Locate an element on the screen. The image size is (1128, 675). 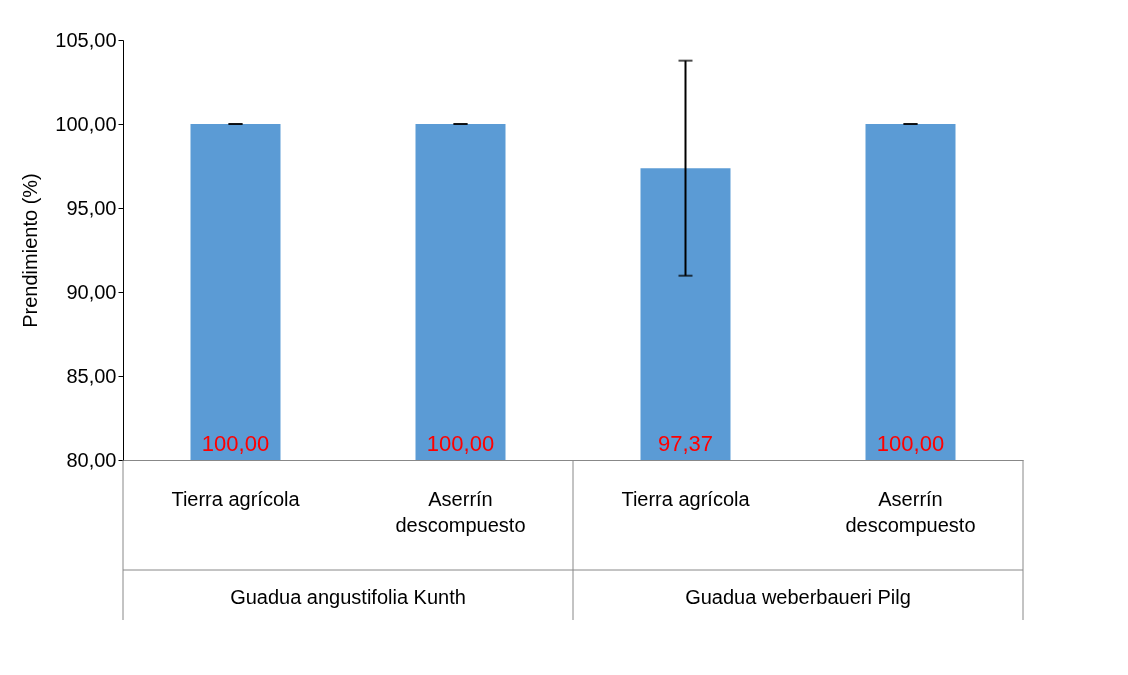
y-tick-label: 105,00 is located at coordinates (86, 39).